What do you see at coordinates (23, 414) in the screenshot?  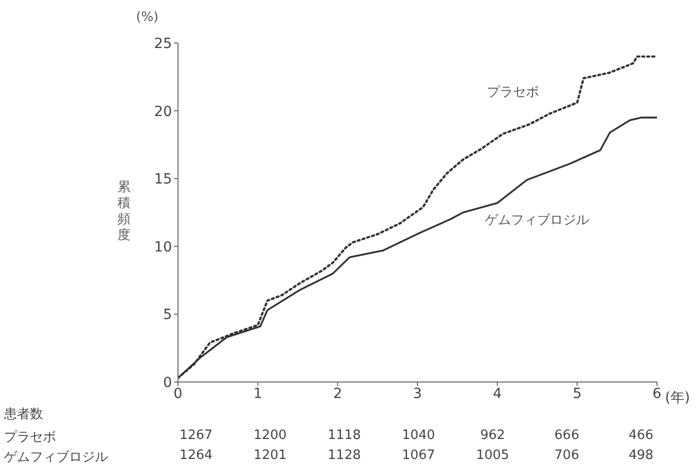 I see `text: 患者数` at bounding box center [23, 414].